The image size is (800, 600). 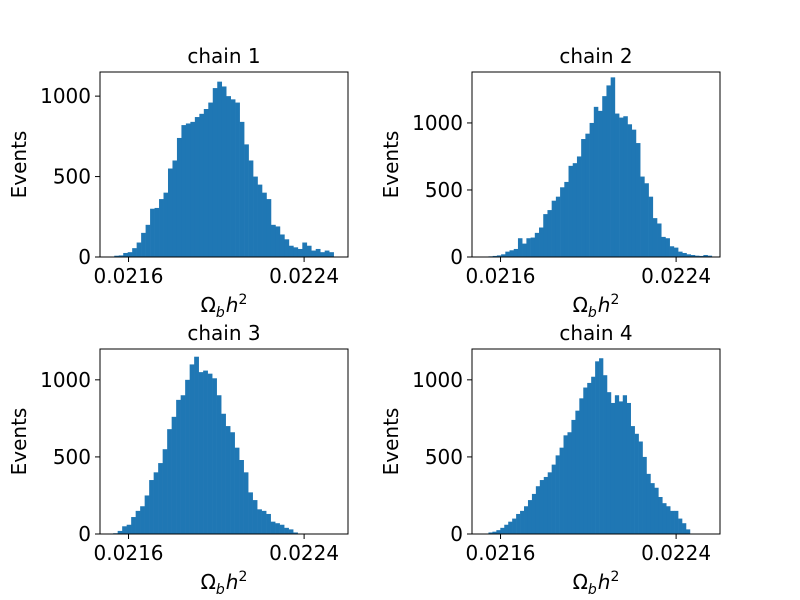 I want to click on panel-title: chain 2, so click(x=595, y=56).